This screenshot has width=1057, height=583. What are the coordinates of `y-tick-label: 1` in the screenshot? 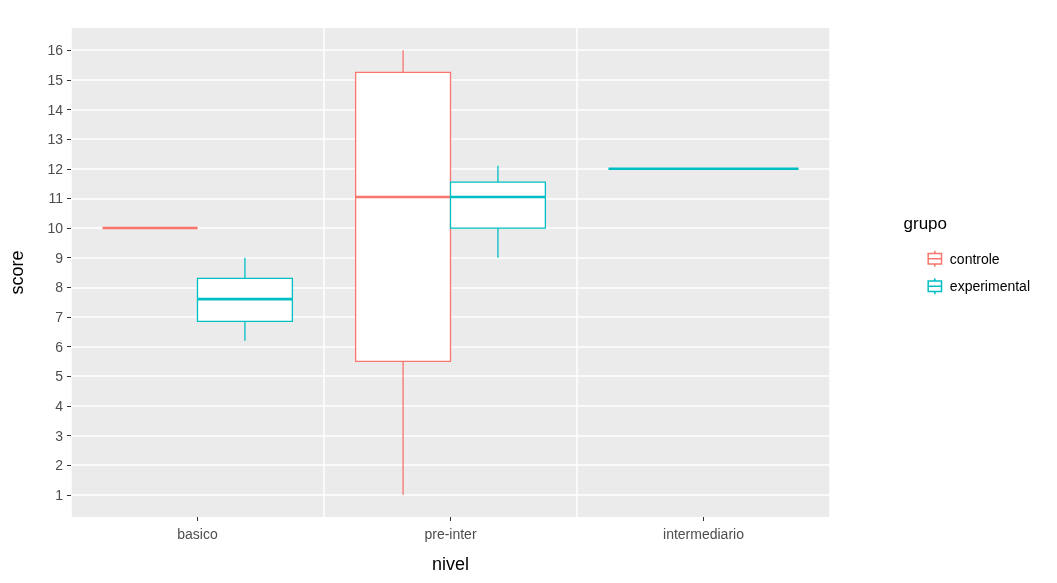 It's located at (59, 494).